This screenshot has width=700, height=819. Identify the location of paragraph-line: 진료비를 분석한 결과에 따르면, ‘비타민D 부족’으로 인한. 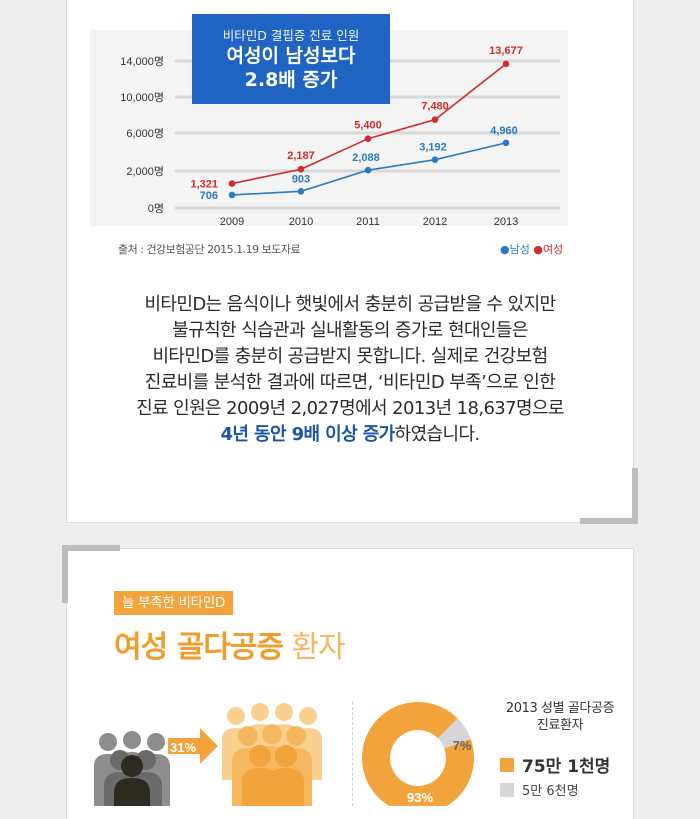
(350, 382).